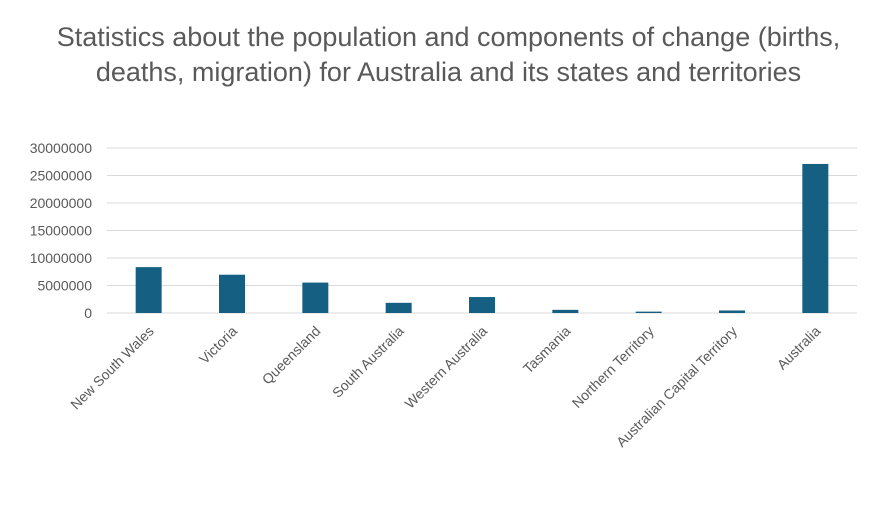  Describe the element at coordinates (799, 348) in the screenshot. I see `x-tick-label: Australia` at that location.